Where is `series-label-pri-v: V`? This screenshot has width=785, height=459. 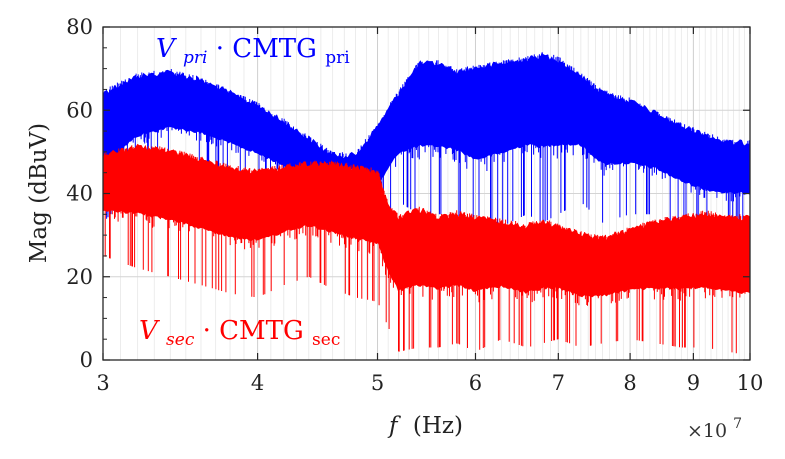 series-label-pri-v: V is located at coordinates (166, 49).